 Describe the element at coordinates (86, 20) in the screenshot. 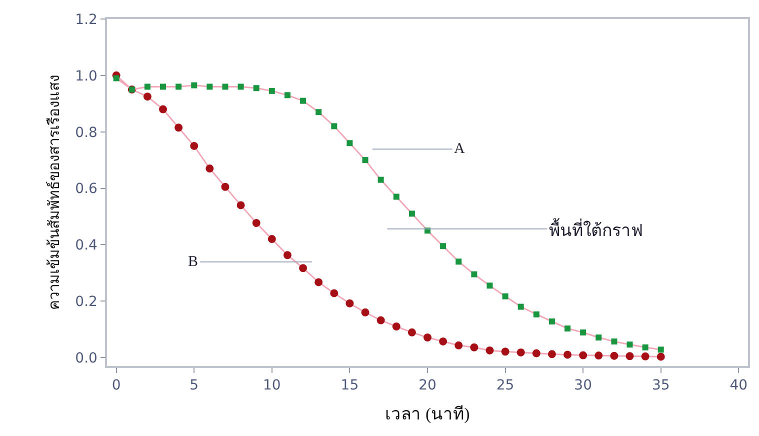

I see `y-tick-label: 1.2` at that location.